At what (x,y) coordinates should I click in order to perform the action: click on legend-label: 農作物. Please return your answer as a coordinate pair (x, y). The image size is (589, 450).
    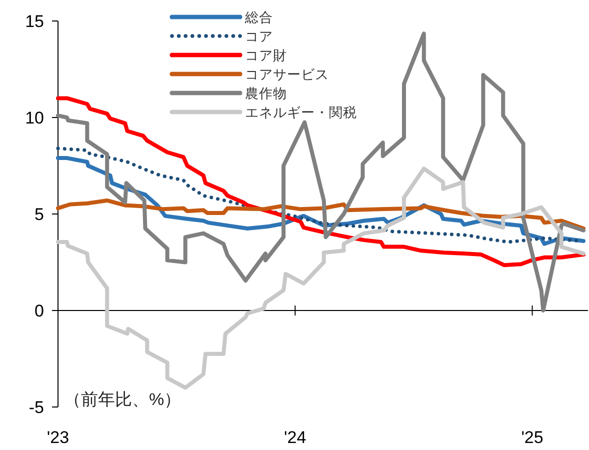
    Looking at the image, I should click on (266, 93).